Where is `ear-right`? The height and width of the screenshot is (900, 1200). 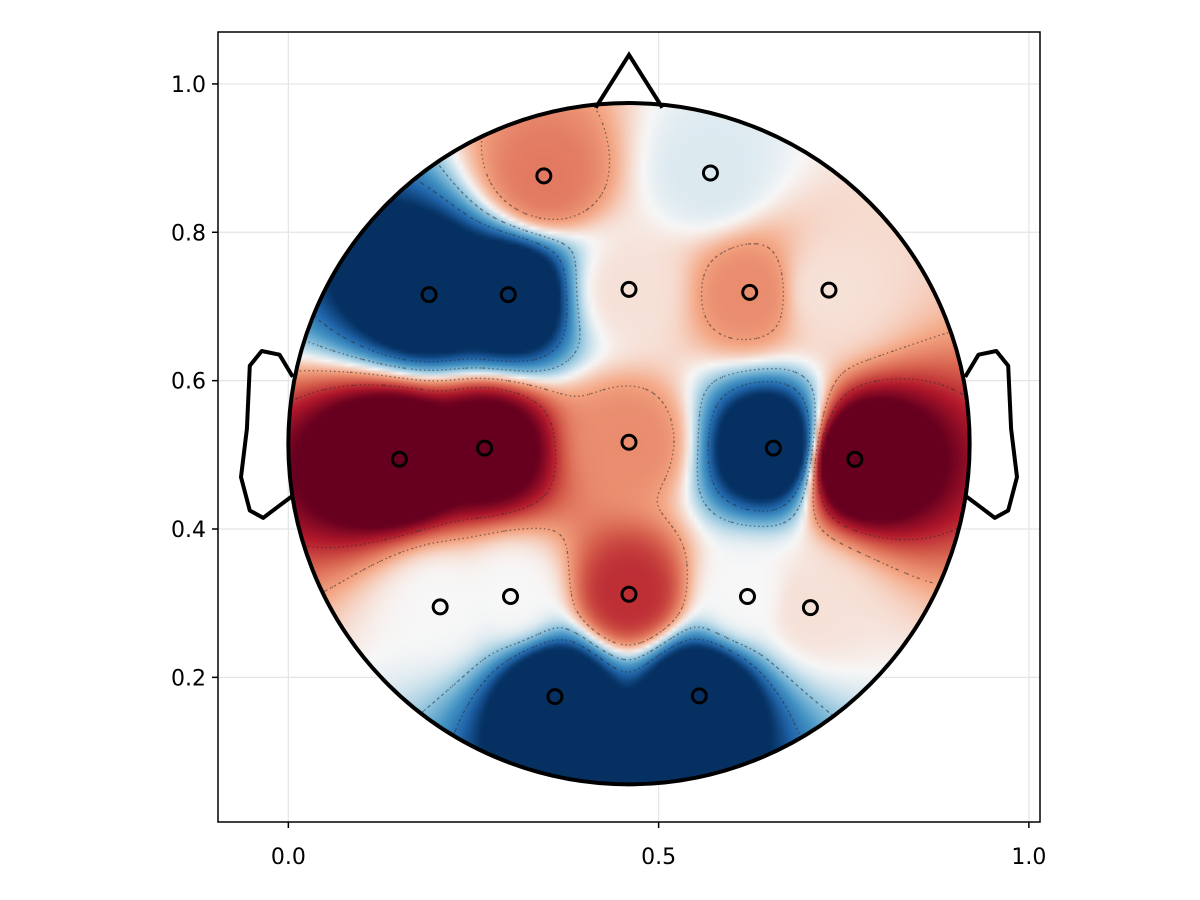
ear-right is located at coordinates (991, 434).